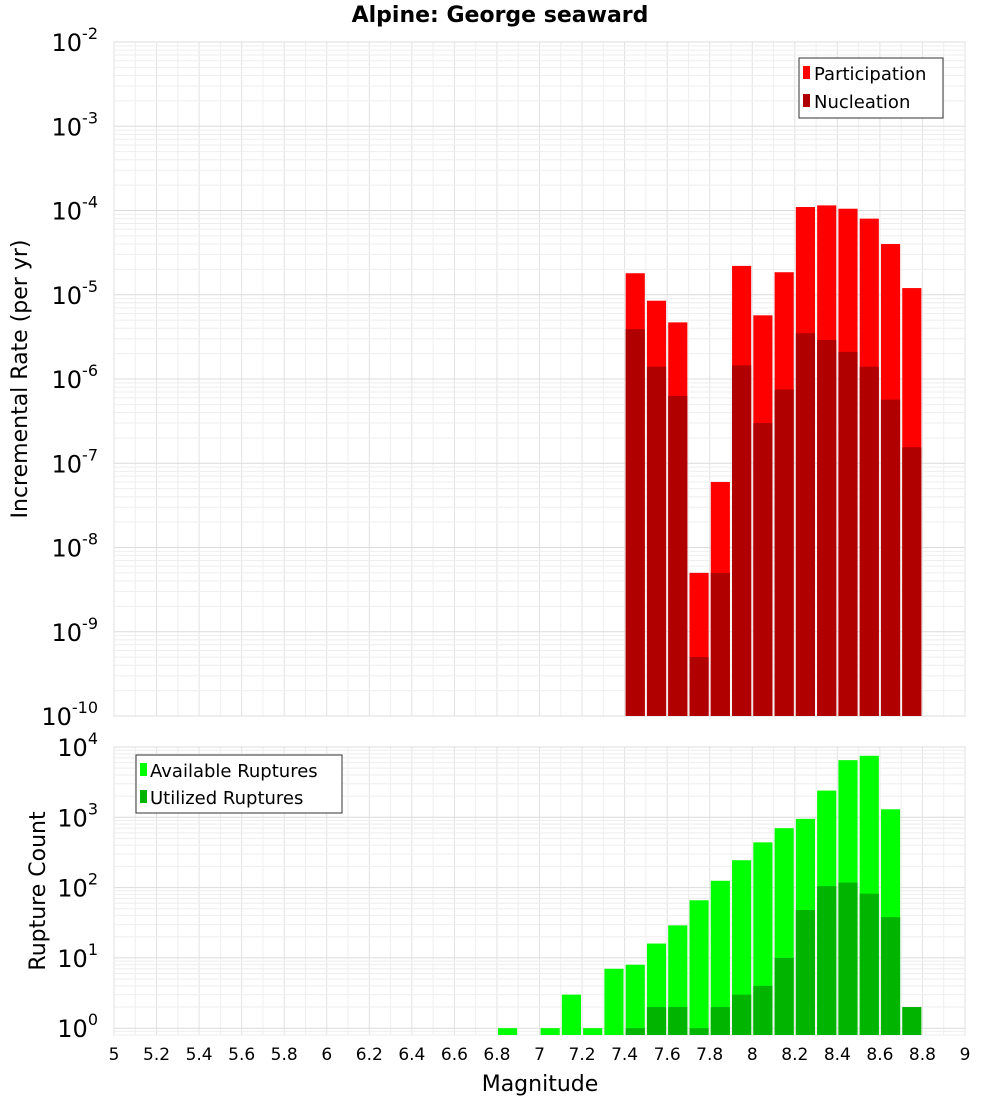 This screenshot has width=1000, height=1100. Describe the element at coordinates (667, 1055) in the screenshot. I see `x-tick-label: 7.6` at that location.